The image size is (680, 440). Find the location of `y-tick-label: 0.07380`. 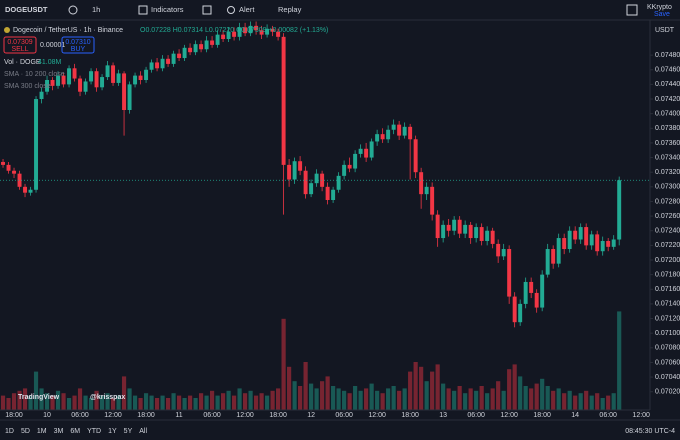

y-tick-label: 0.07380 is located at coordinates (667, 128).